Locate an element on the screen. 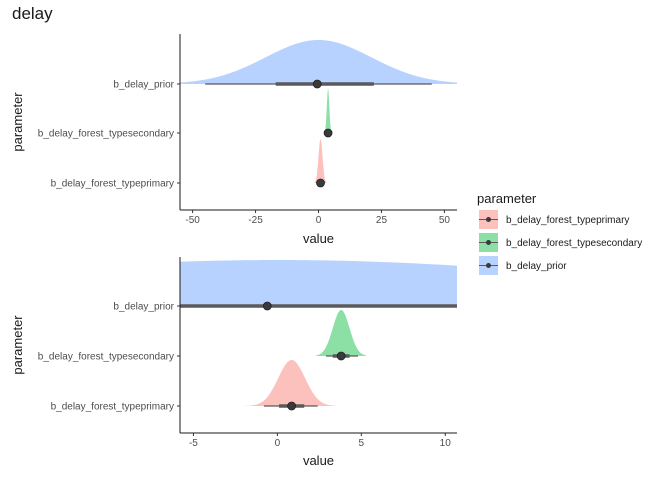 This screenshot has width=672, height=480. x-tick-label: -50 is located at coordinates (192, 220).